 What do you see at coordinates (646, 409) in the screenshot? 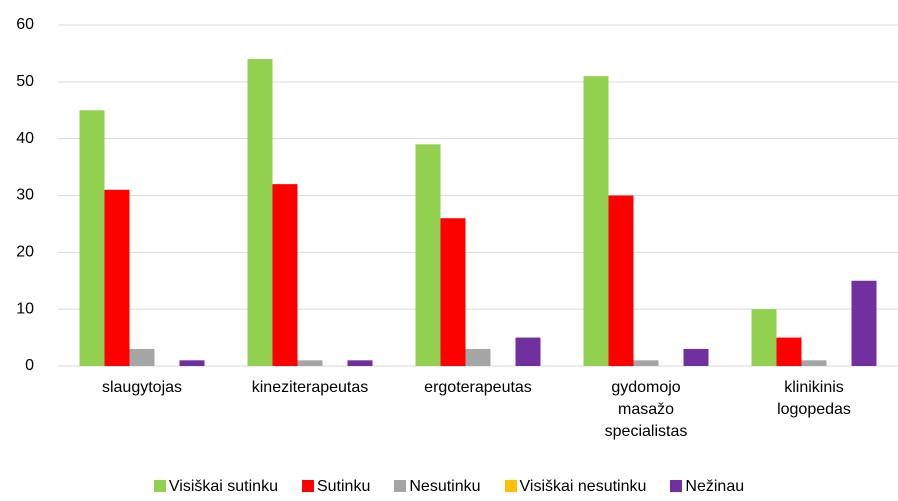
I see `x-tick-label: gydomojo masažo specialistas` at bounding box center [646, 409].